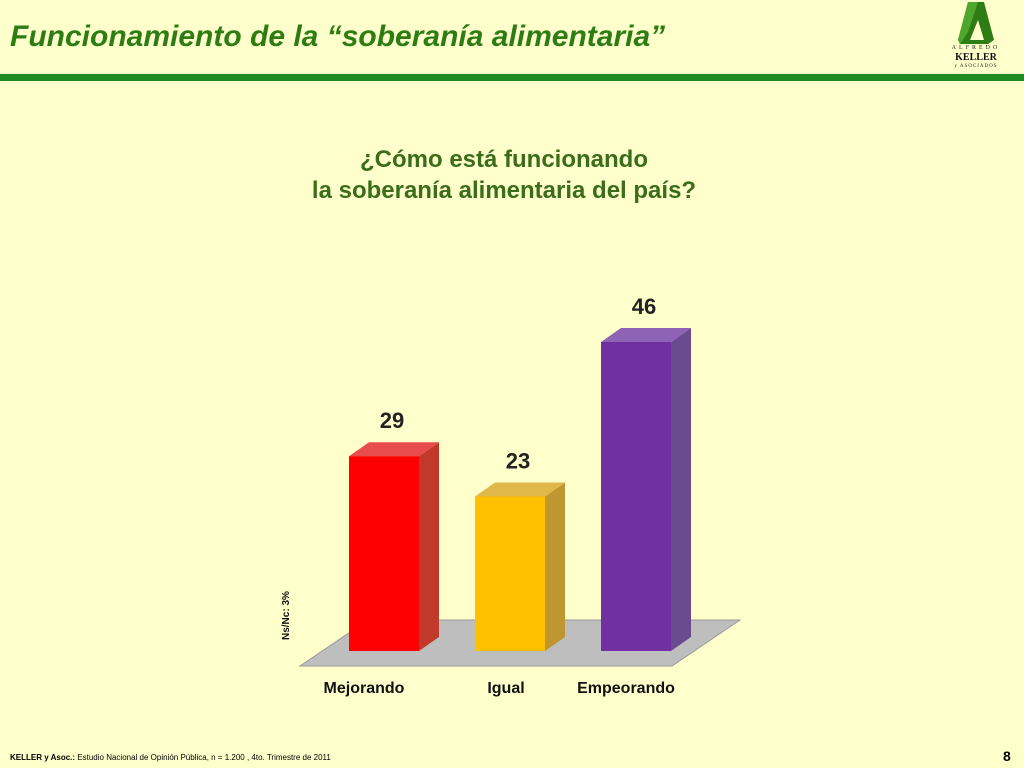 This screenshot has width=1024, height=768. I want to click on bar-mejorando, so click(384, 553).